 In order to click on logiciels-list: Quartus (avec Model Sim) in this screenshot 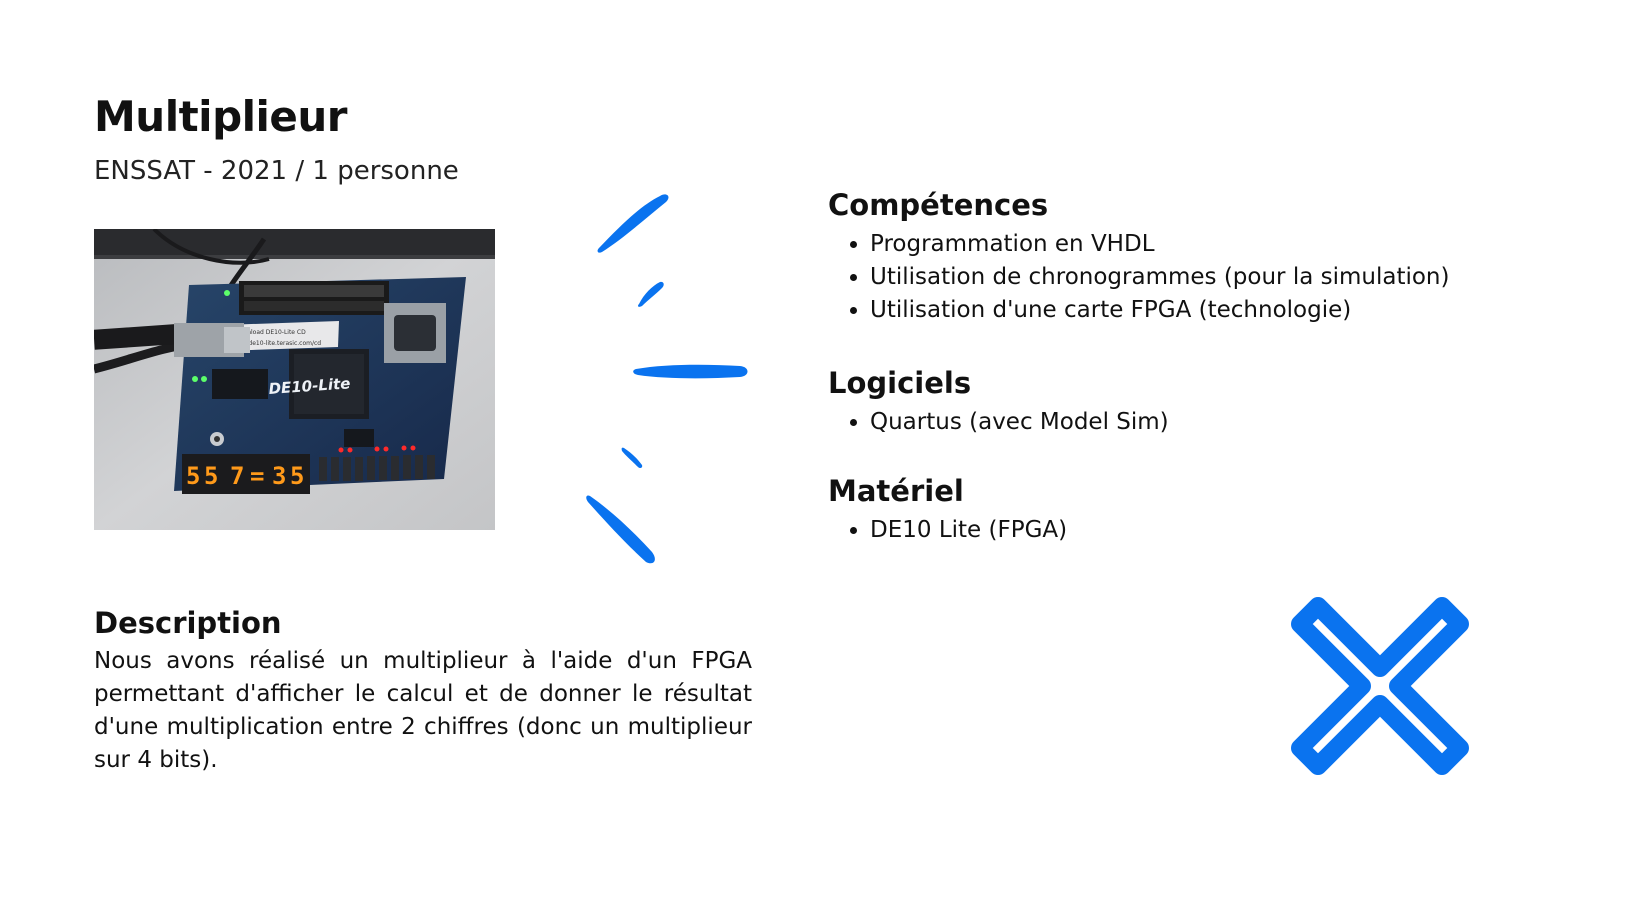, I will do `click(998, 422)`.